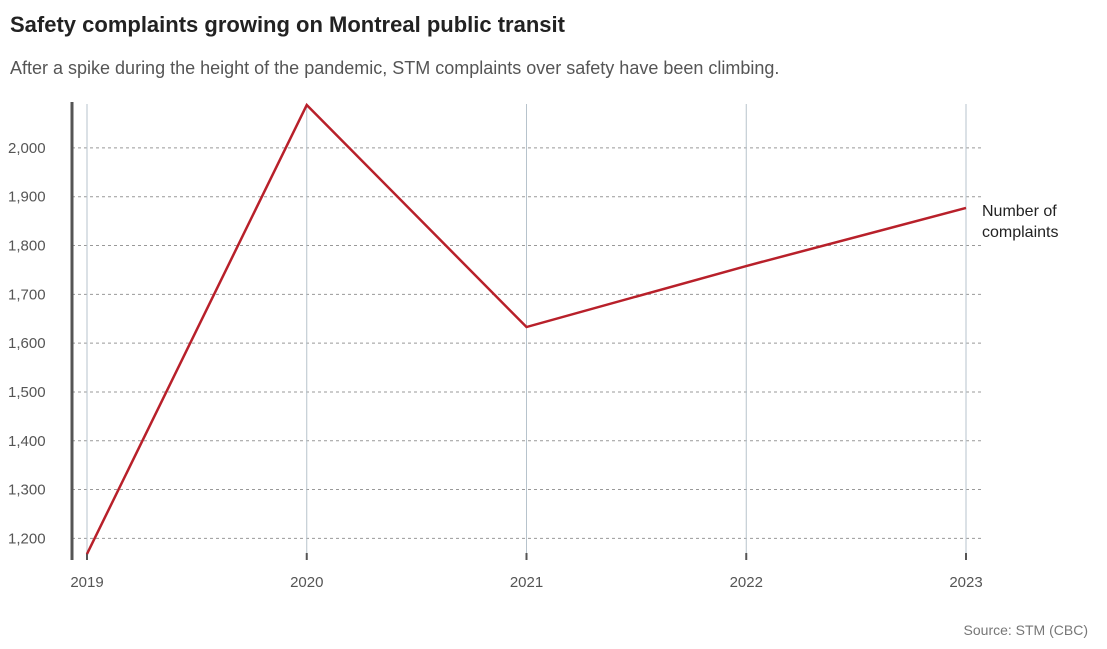 The height and width of the screenshot is (649, 1107). Describe the element at coordinates (27, 294) in the screenshot. I see `y-tick-label: 1,700` at that location.